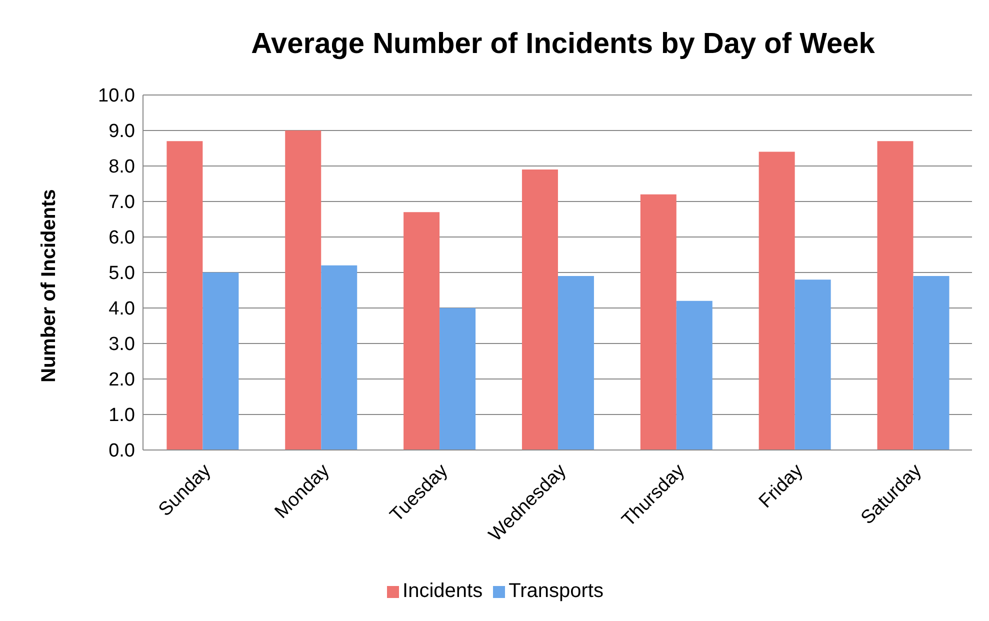 The width and height of the screenshot is (989, 621). Describe the element at coordinates (442, 591) in the screenshot. I see `legend-label: Incidents` at that location.